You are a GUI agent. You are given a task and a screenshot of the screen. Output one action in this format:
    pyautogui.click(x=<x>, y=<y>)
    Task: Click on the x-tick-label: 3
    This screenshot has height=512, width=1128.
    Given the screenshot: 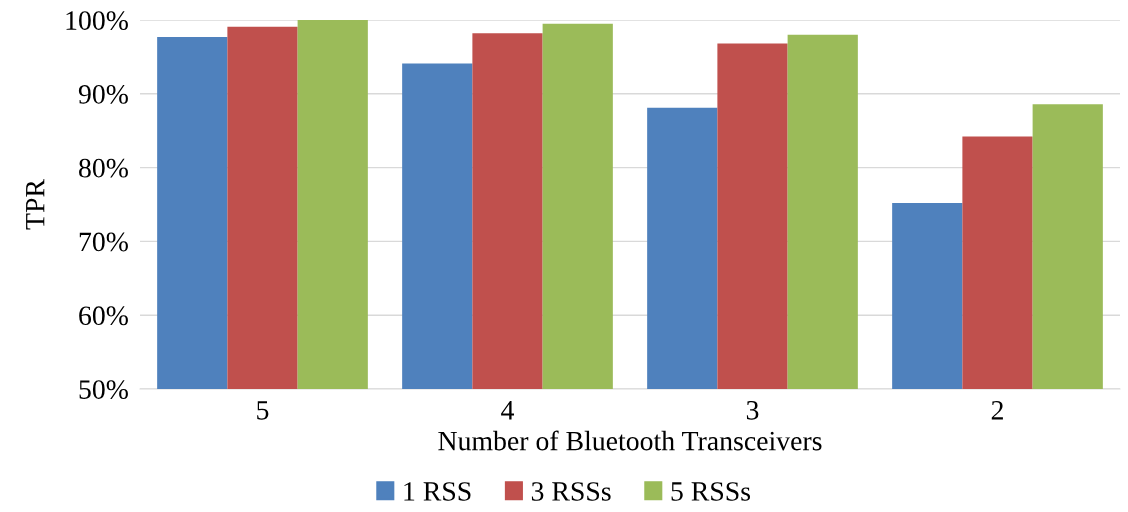 What is the action you would take?
    pyautogui.click(x=752, y=410)
    